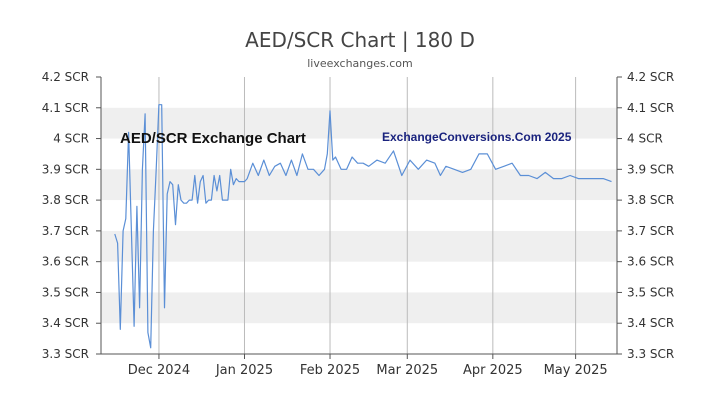  Describe the element at coordinates (359, 63) in the screenshot. I see `chart-subtitle: liveexchanges.com` at that location.